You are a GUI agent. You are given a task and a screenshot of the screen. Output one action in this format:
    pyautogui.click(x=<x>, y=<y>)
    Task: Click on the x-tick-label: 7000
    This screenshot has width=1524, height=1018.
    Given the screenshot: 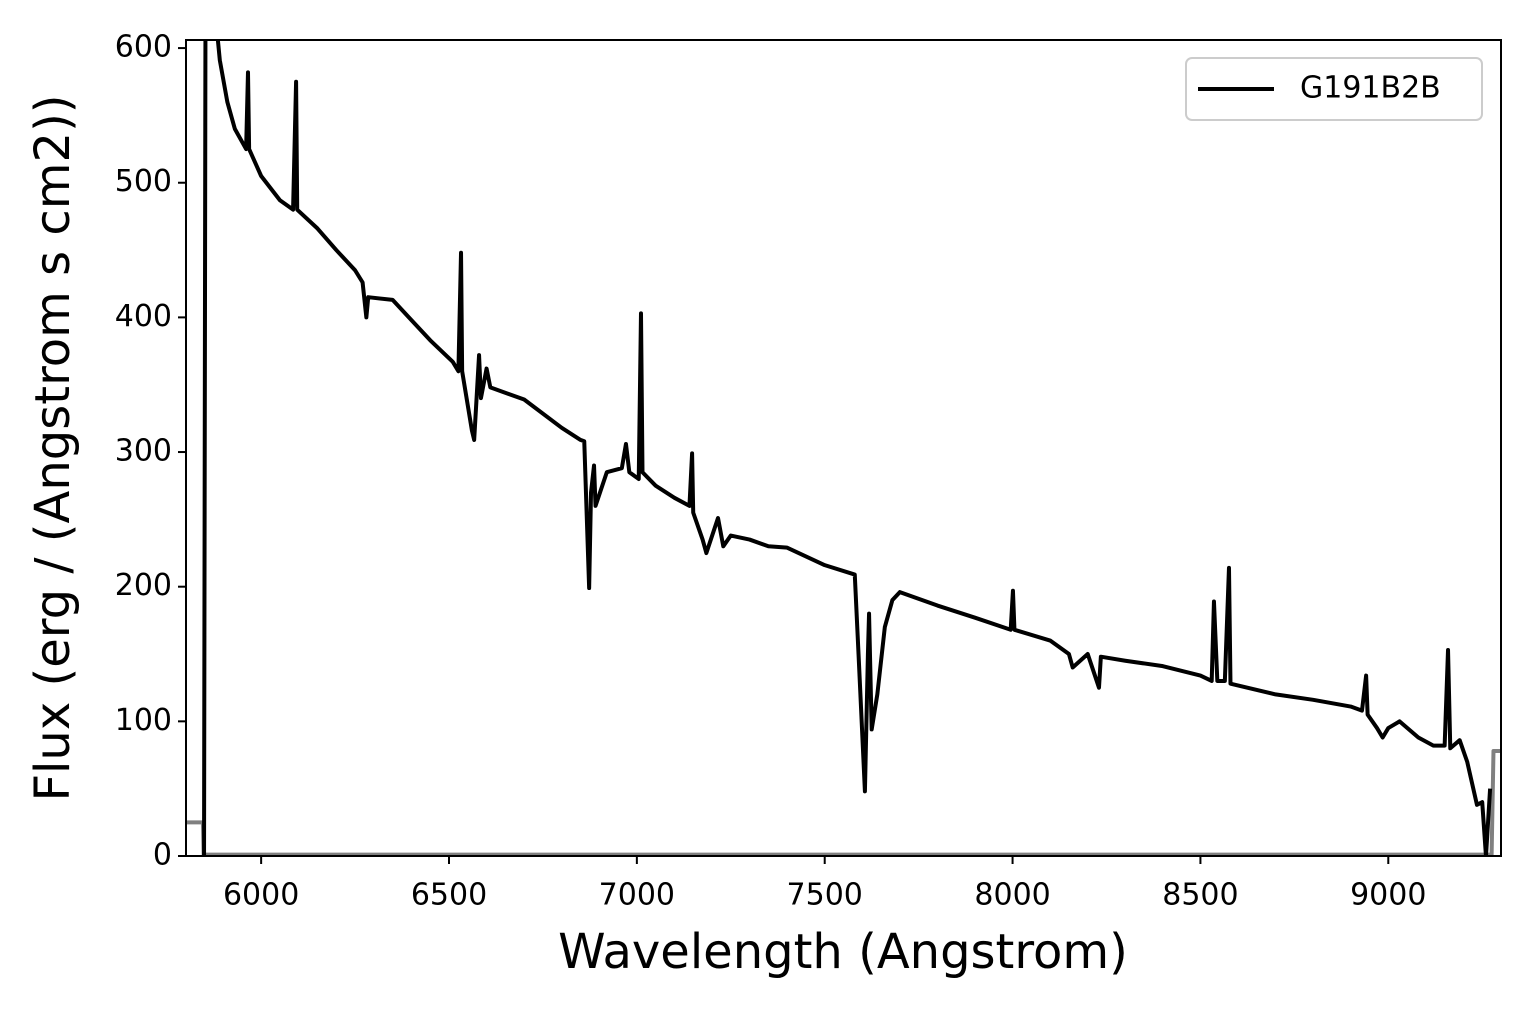 What is the action you would take?
    pyautogui.click(x=637, y=895)
    